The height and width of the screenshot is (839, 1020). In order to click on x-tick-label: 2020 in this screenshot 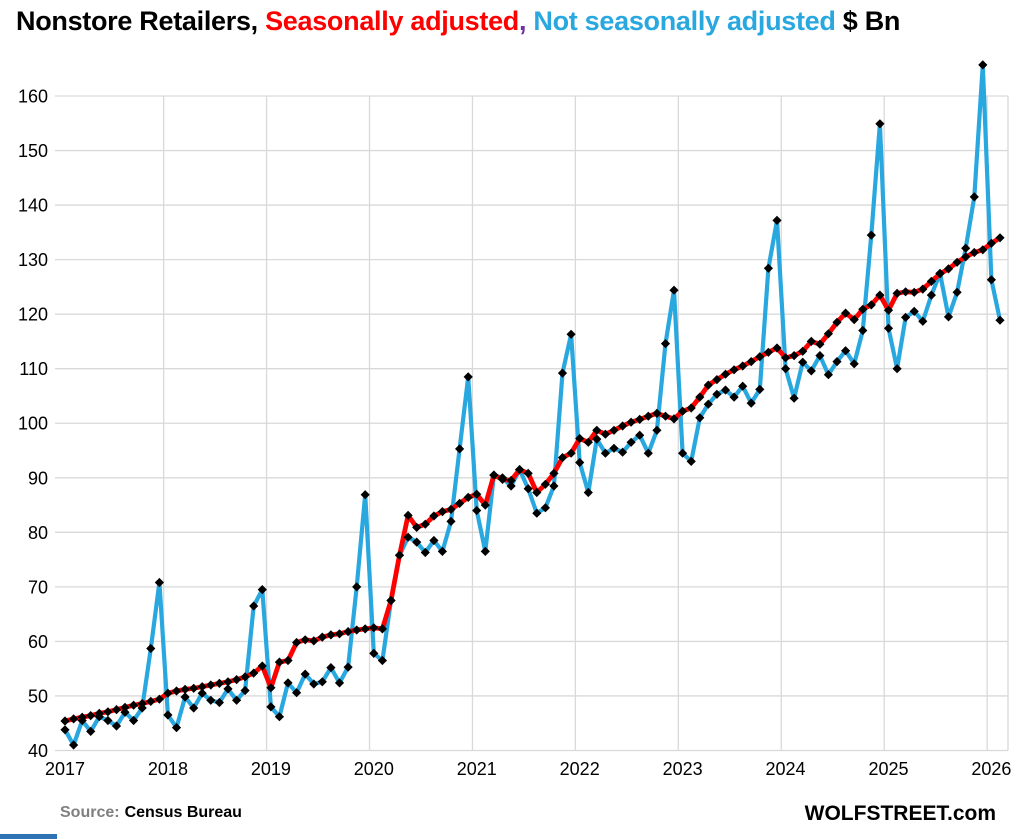, I will do `click(374, 769)`.